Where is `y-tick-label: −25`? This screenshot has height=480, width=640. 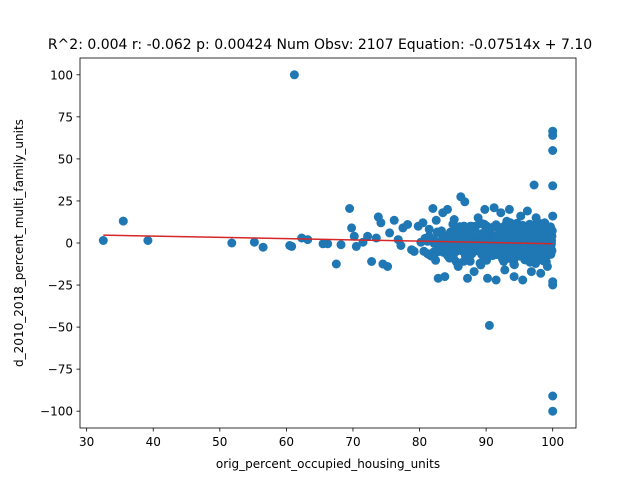
y-tick-label: −25 is located at coordinates (60, 286).